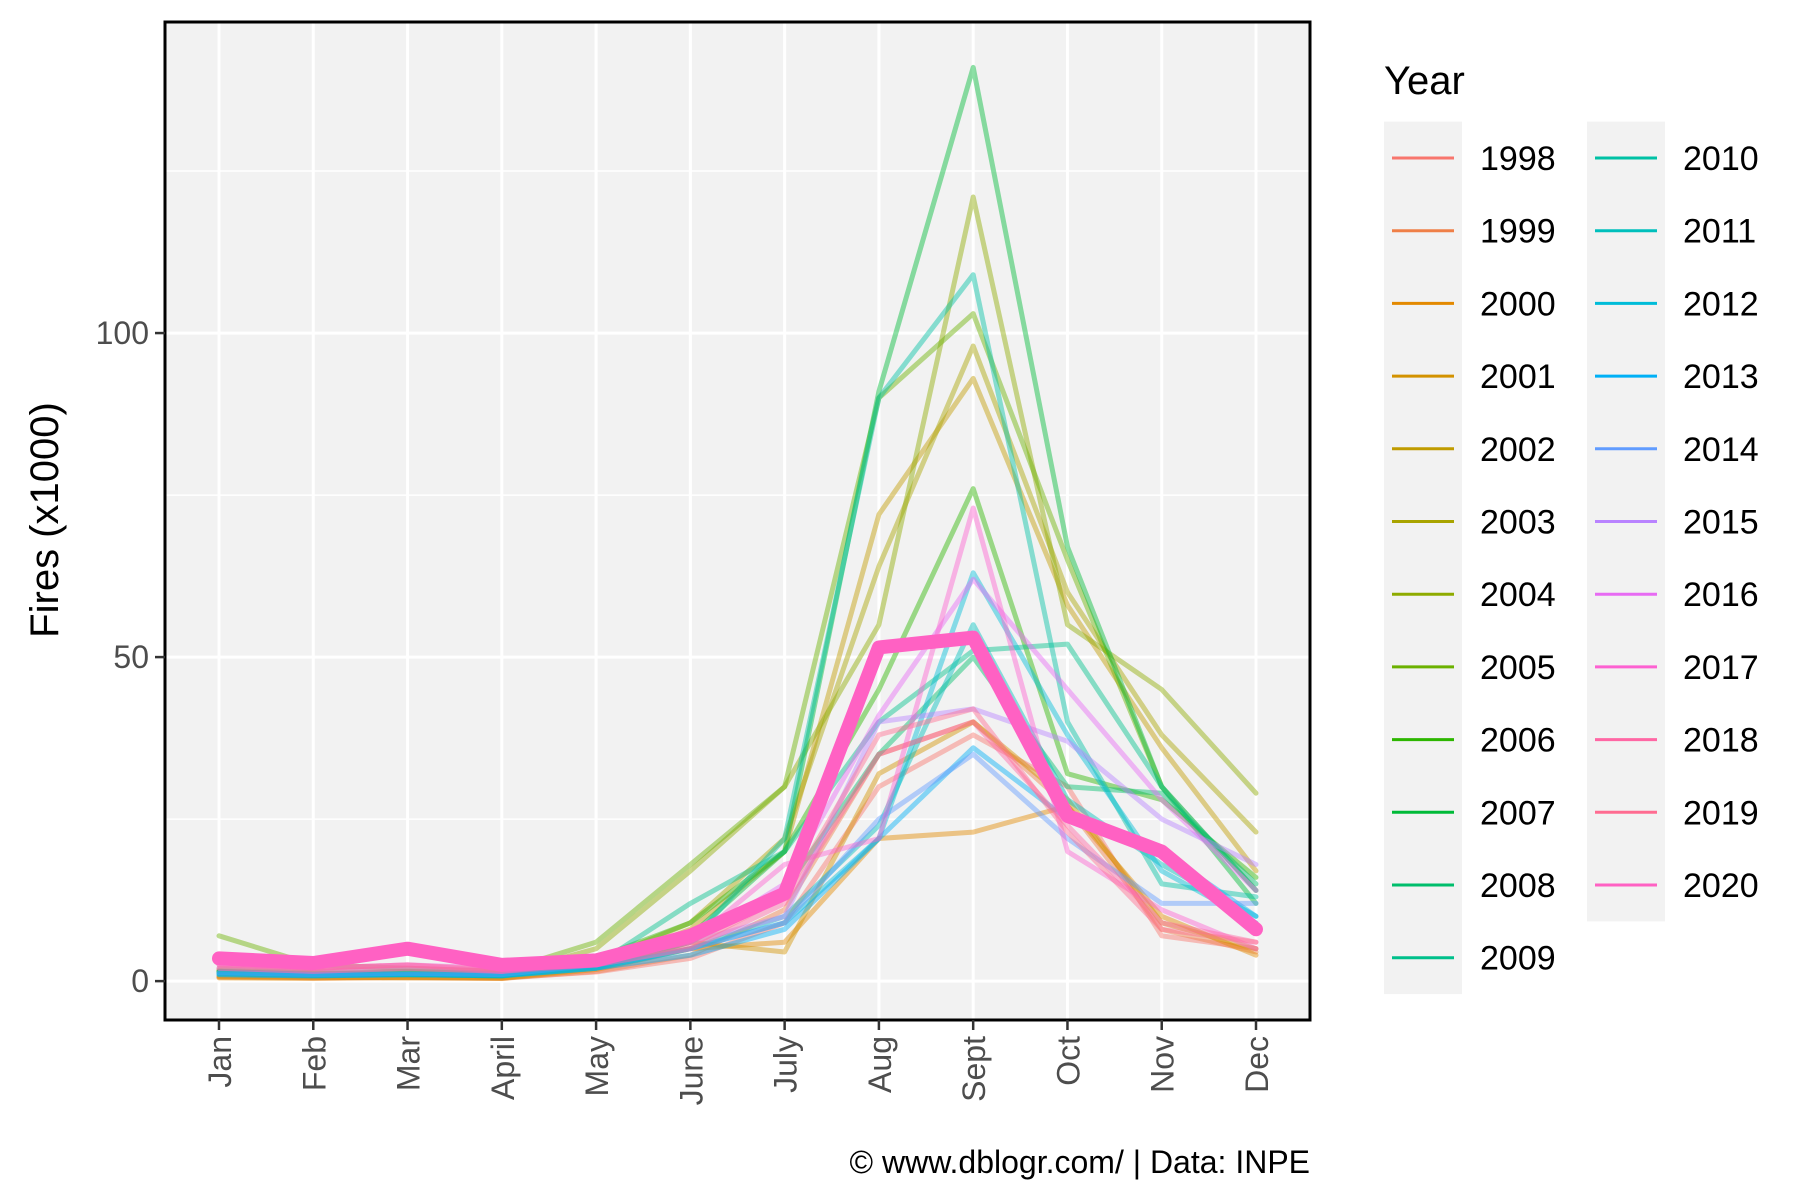 The width and height of the screenshot is (1800, 1200). I want to click on x-tick-label: June, so click(691, 1070).